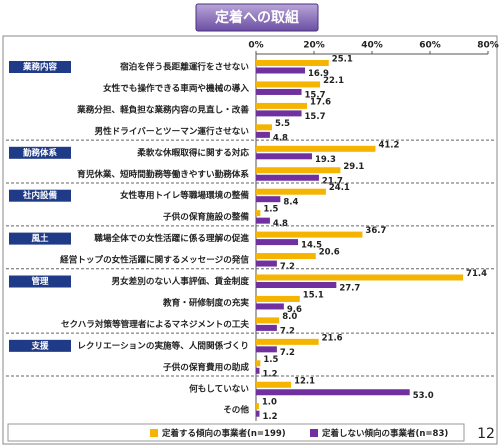  Describe the element at coordinates (332, 338) in the screenshot. I see `value-label: 21.6` at that location.